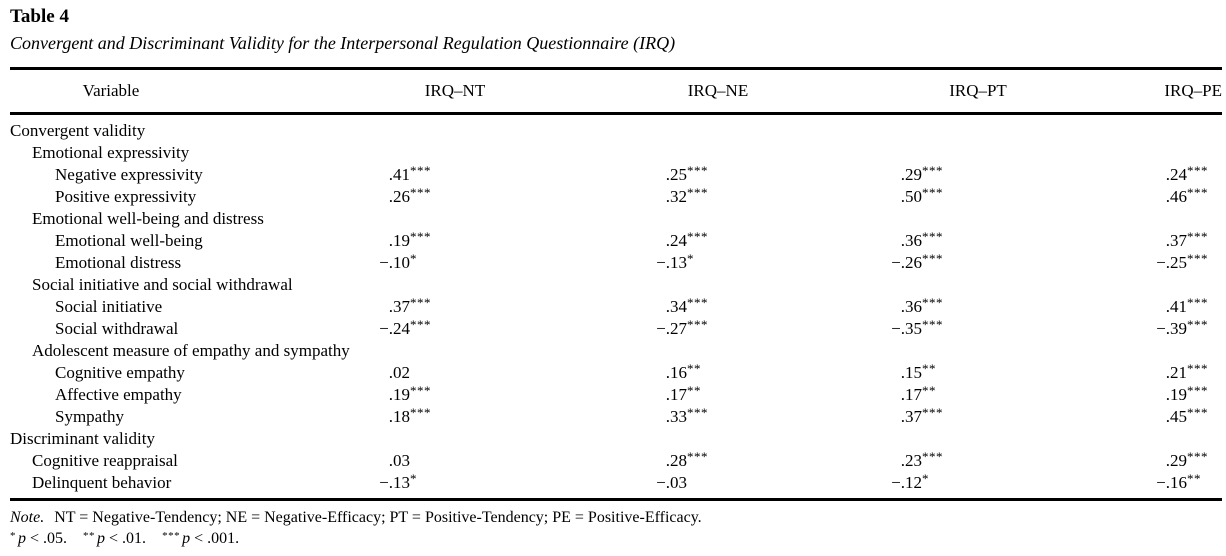 The width and height of the screenshot is (1226, 556). What do you see at coordinates (327, 329) in the screenshot?
I see `value-cell: −.24 ***` at bounding box center [327, 329].